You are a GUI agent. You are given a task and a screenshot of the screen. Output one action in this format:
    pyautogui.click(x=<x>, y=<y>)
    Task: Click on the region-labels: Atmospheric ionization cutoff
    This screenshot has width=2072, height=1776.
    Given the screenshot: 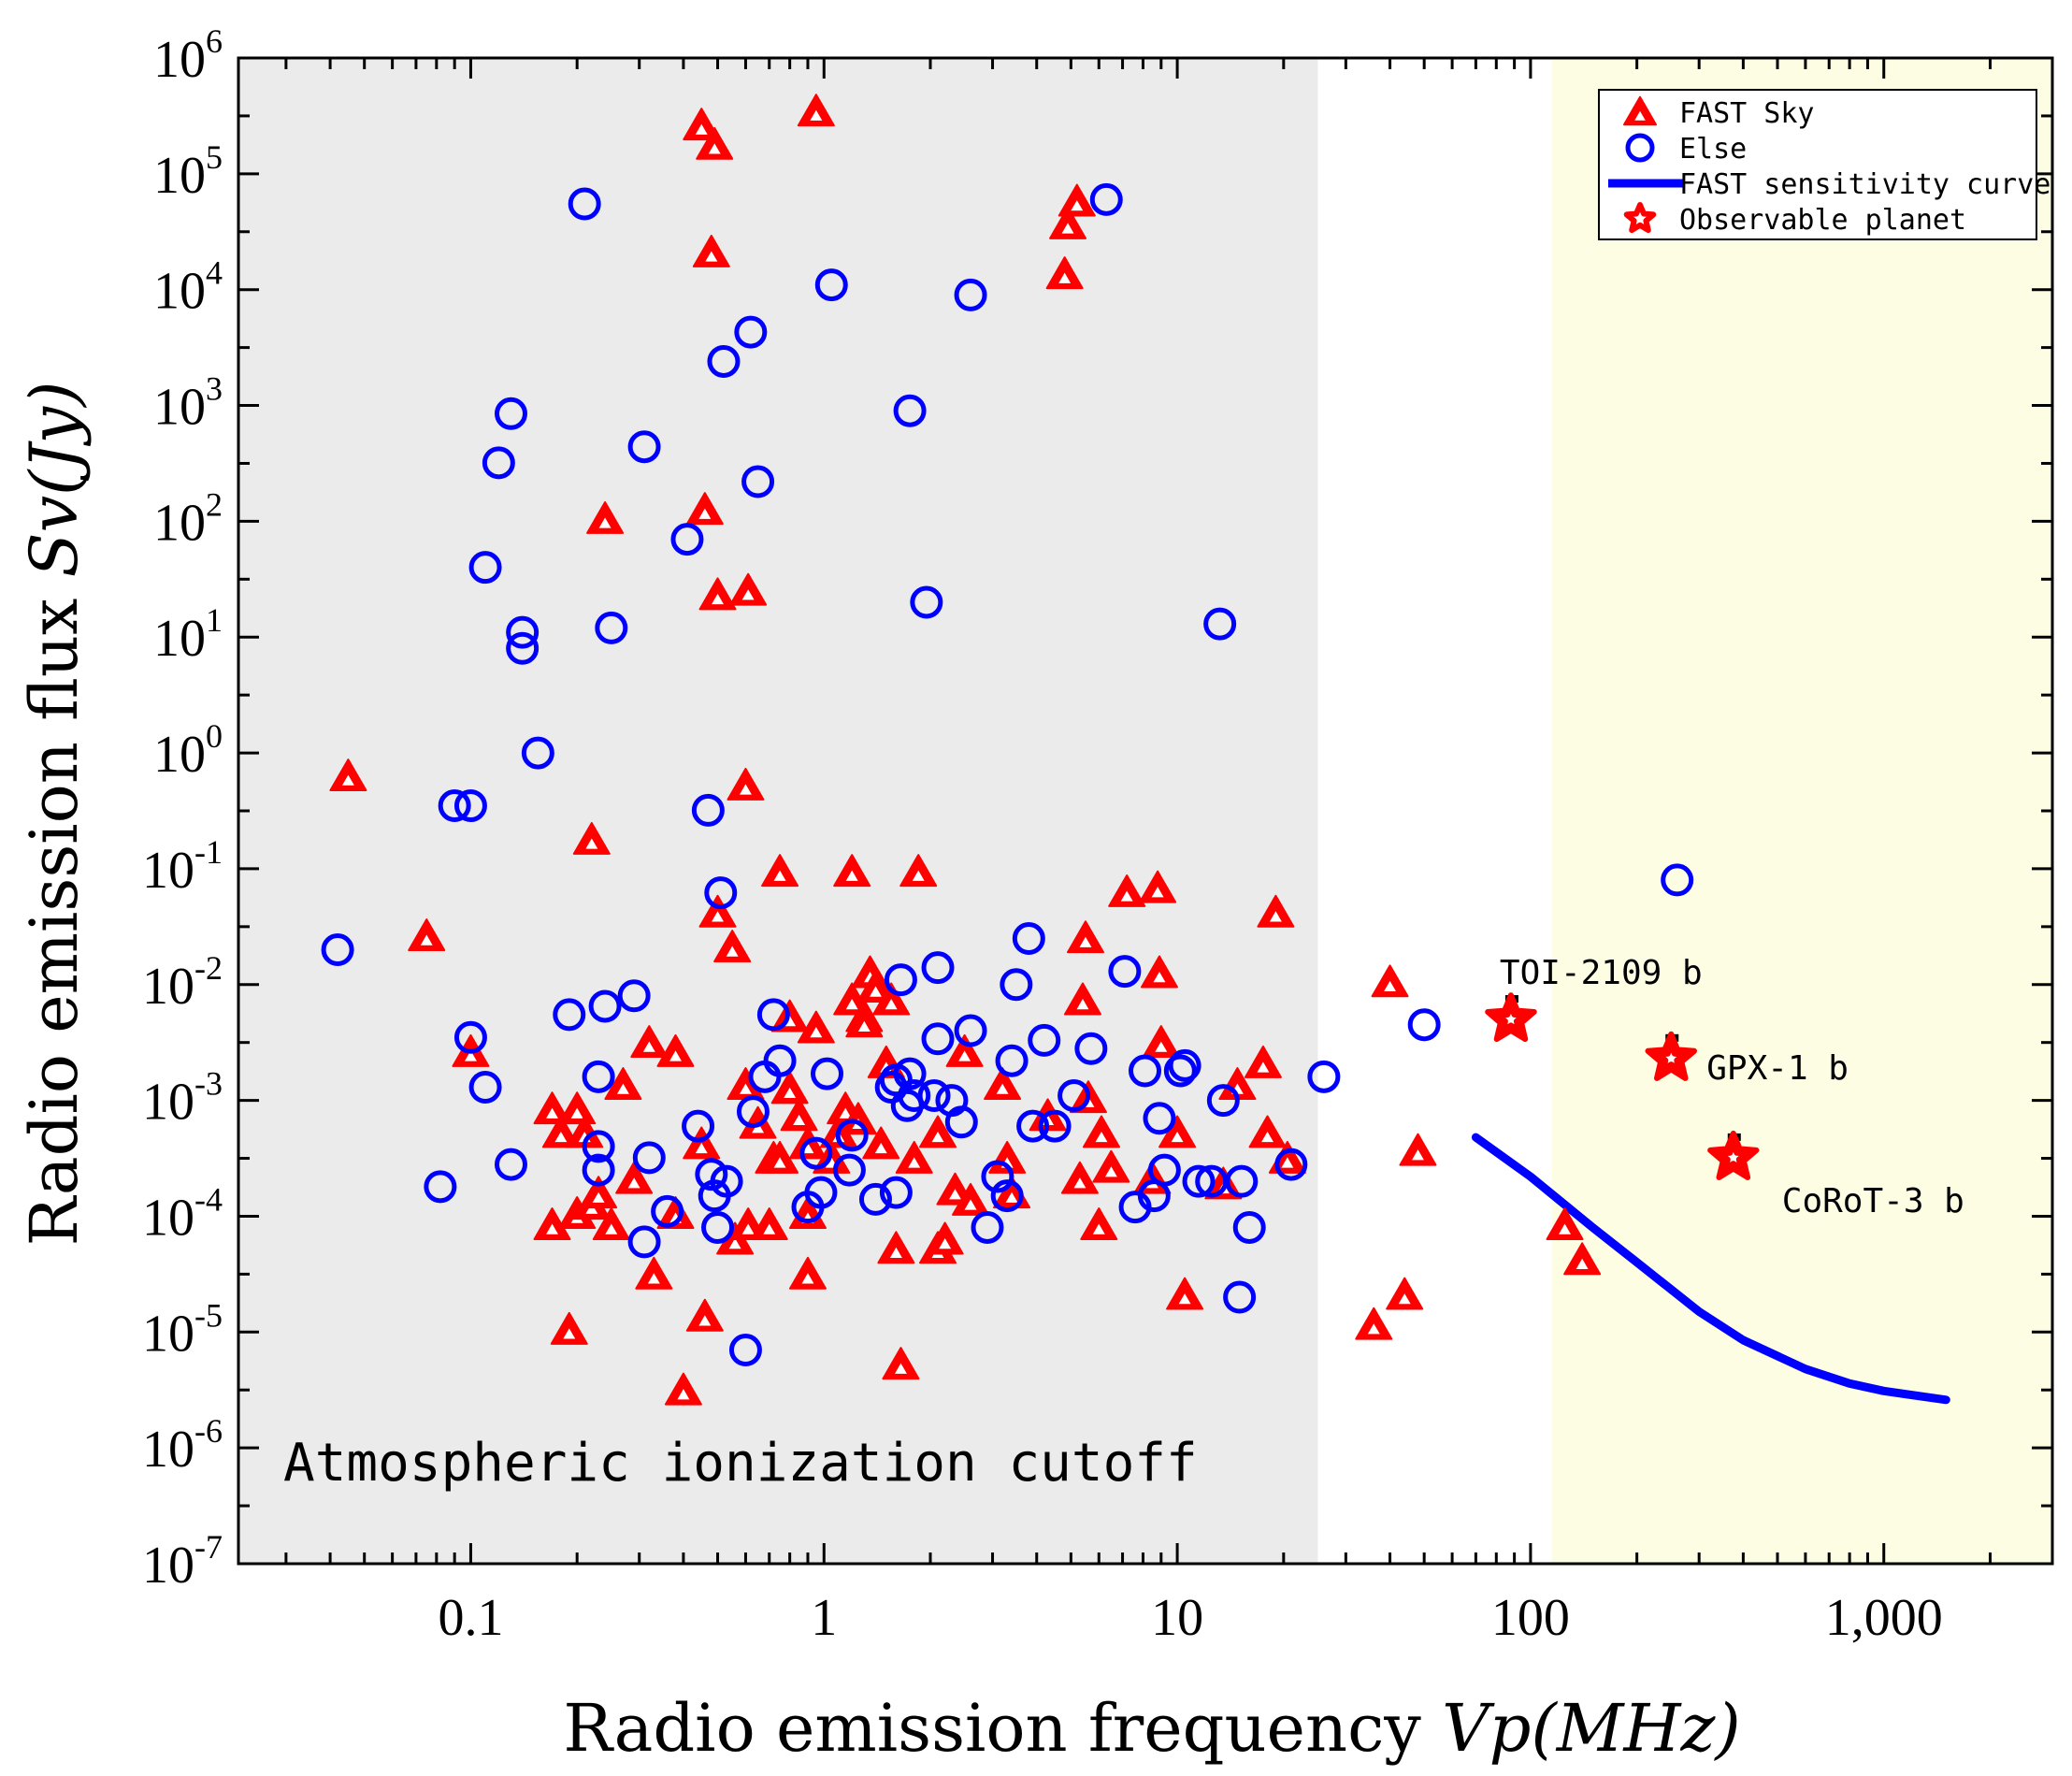 What is the action you would take?
    pyautogui.click(x=740, y=1463)
    